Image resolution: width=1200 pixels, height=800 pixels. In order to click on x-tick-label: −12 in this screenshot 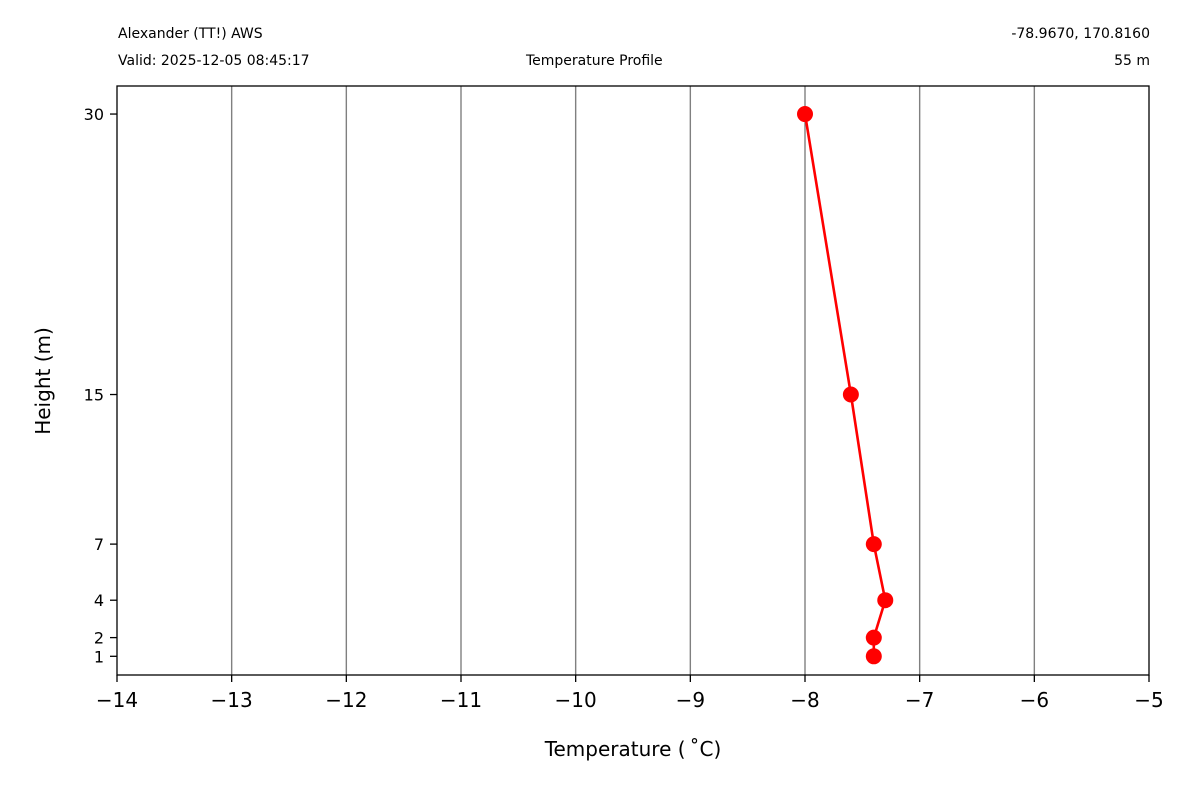, I will do `click(346, 700)`.